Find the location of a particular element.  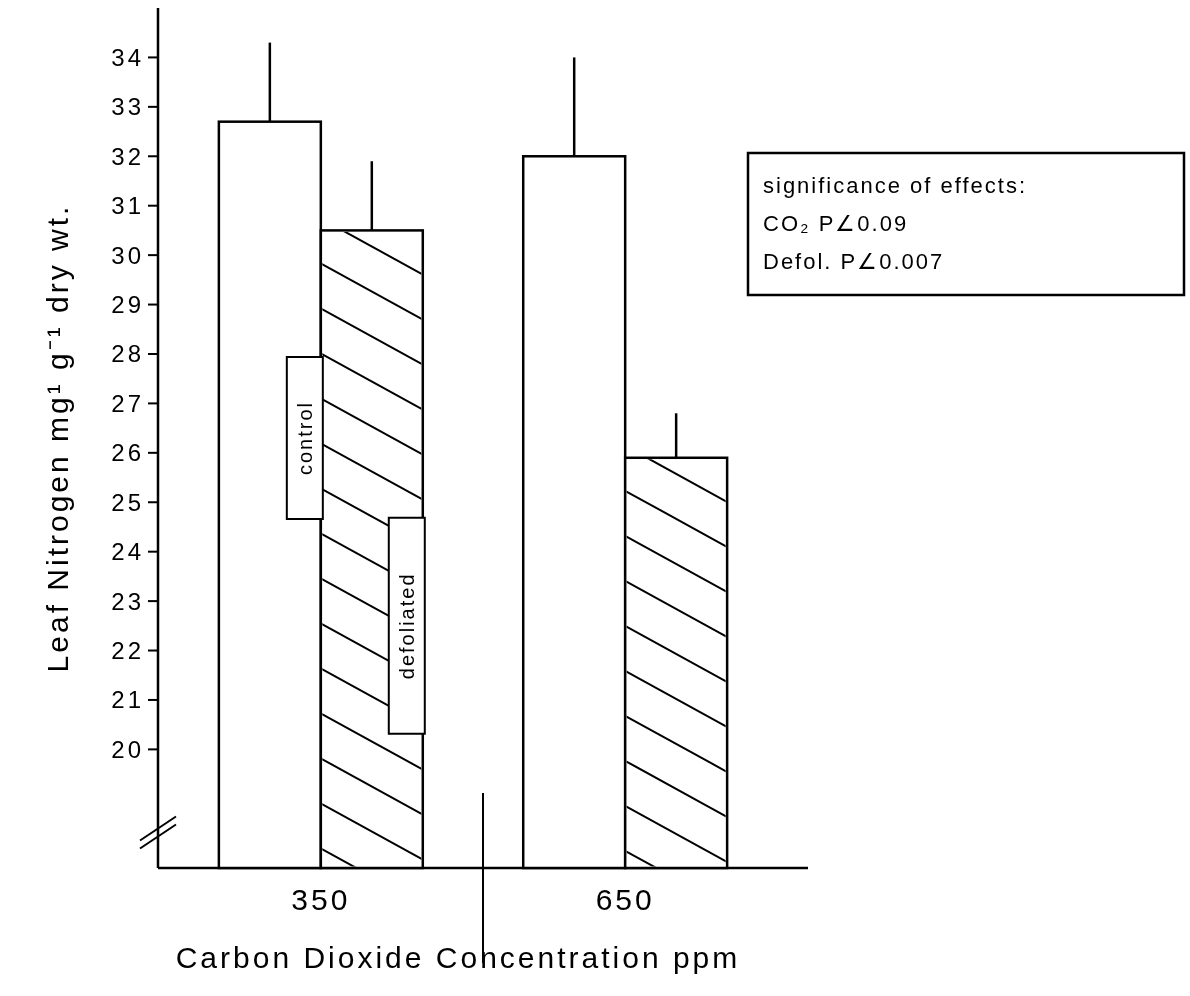

y-tick-label: 24 is located at coordinates (127, 552).